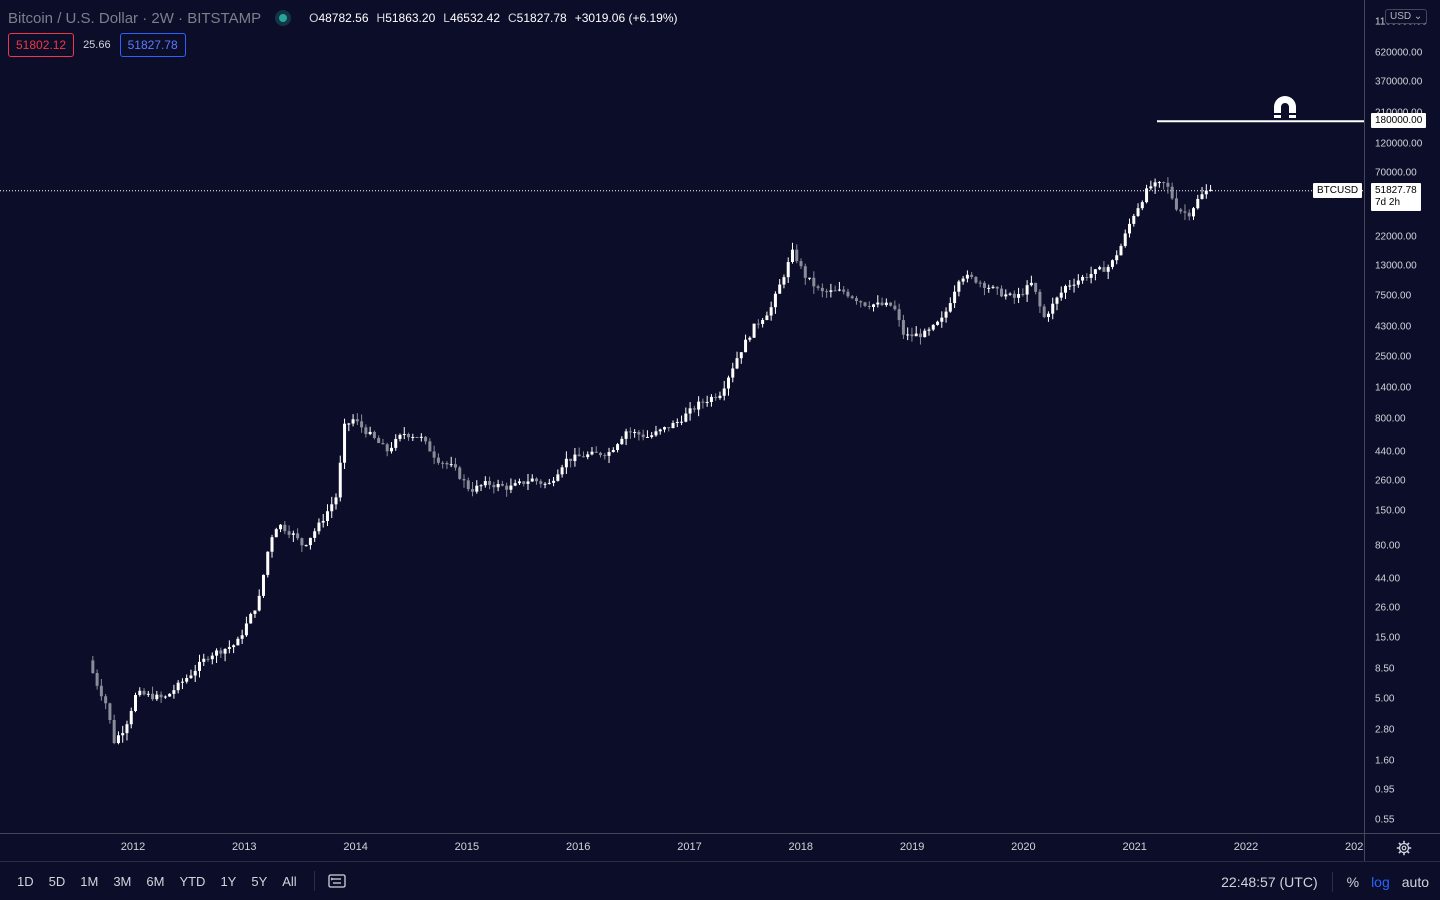  What do you see at coordinates (1269, 881) in the screenshot?
I see `utc-clock: 22:48:57 (UTC)` at bounding box center [1269, 881].